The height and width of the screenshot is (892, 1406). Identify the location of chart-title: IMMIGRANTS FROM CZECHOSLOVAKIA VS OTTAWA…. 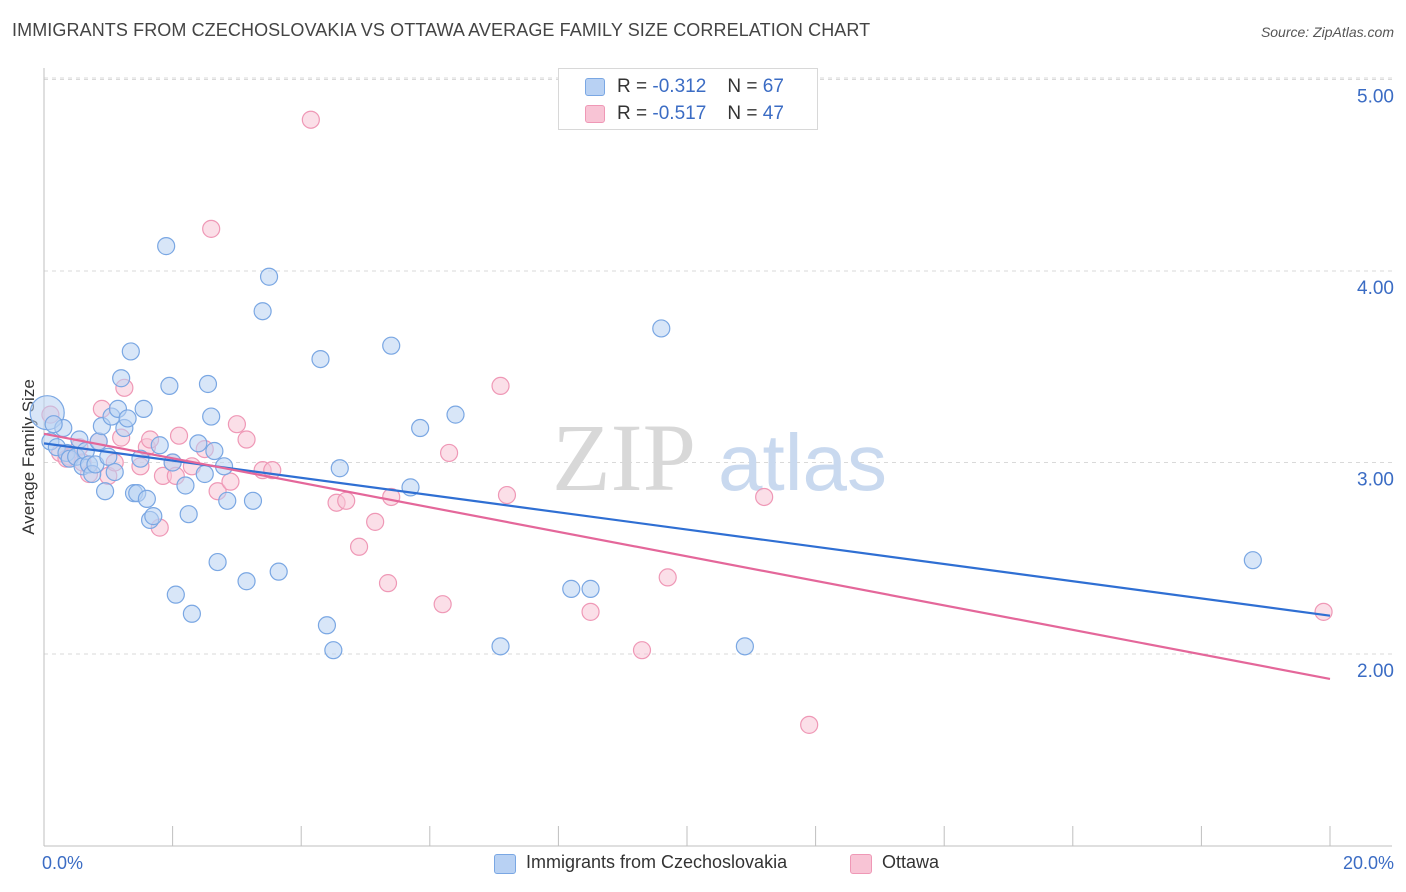
(441, 30).